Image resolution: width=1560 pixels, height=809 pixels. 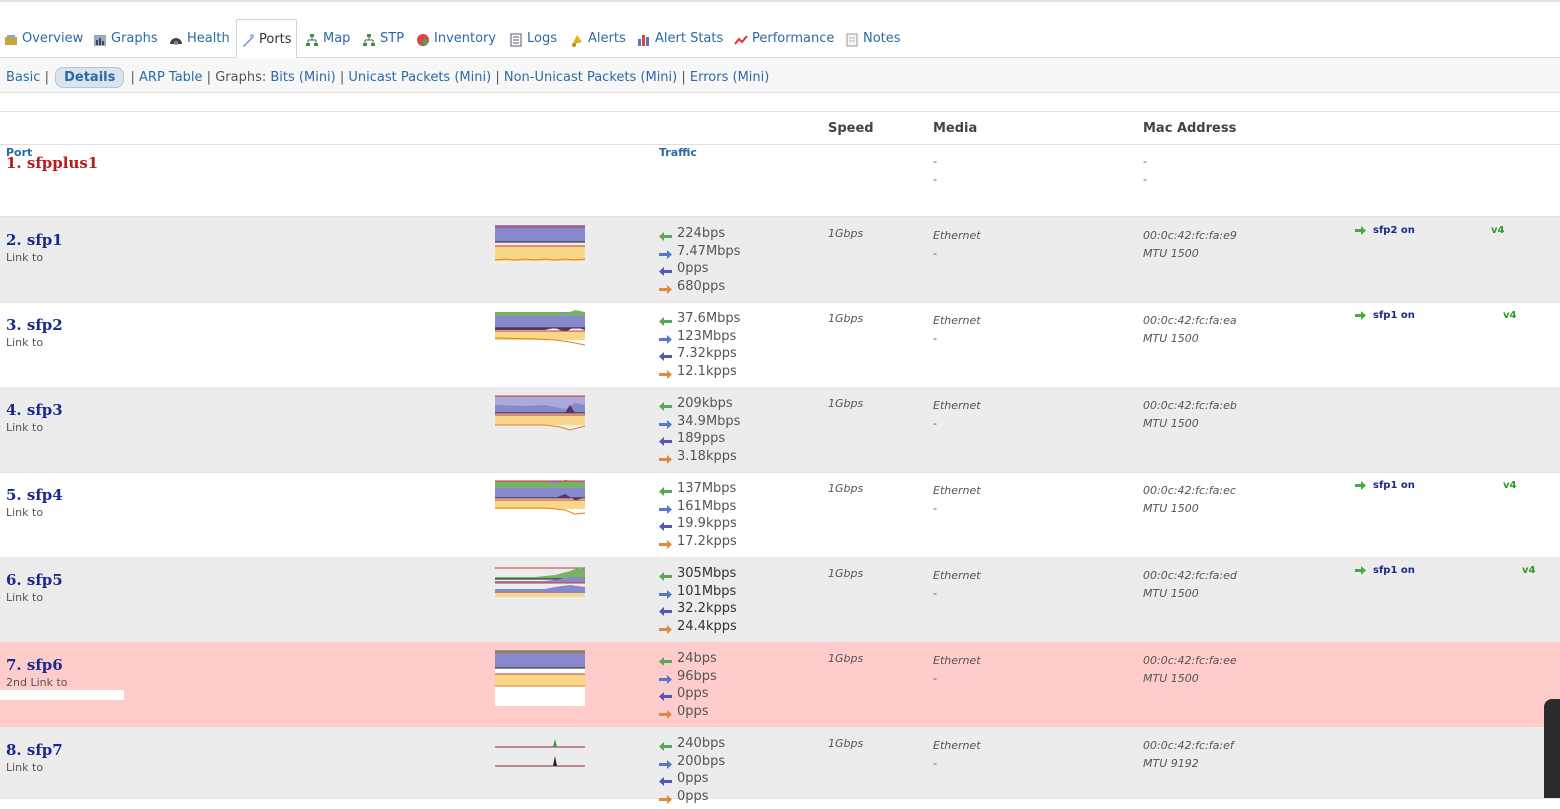 What do you see at coordinates (282, 77) in the screenshot?
I see `bits-link: Bits` at bounding box center [282, 77].